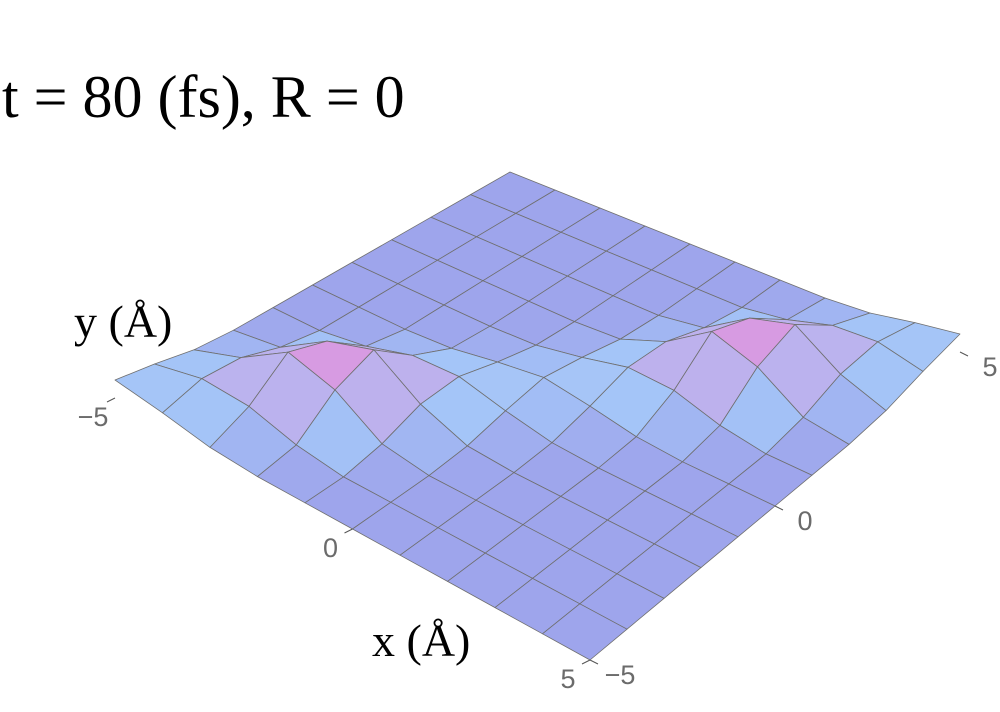 The image size is (1000, 712). Describe the element at coordinates (567, 679) in the screenshot. I see `x-tick-label: 5` at that location.